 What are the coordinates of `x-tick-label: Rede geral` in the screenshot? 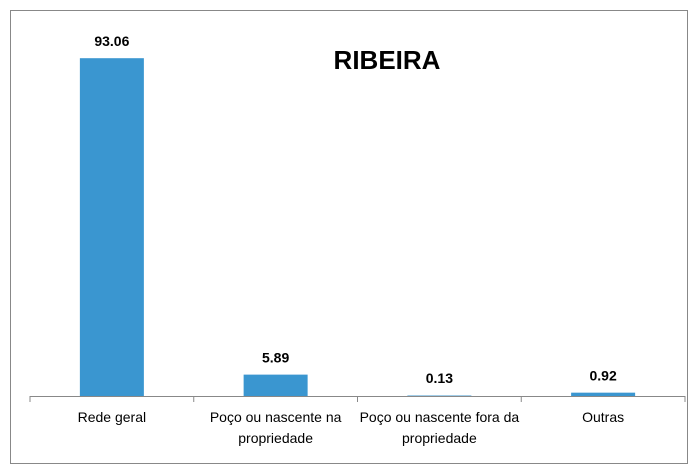 It's located at (112, 417).